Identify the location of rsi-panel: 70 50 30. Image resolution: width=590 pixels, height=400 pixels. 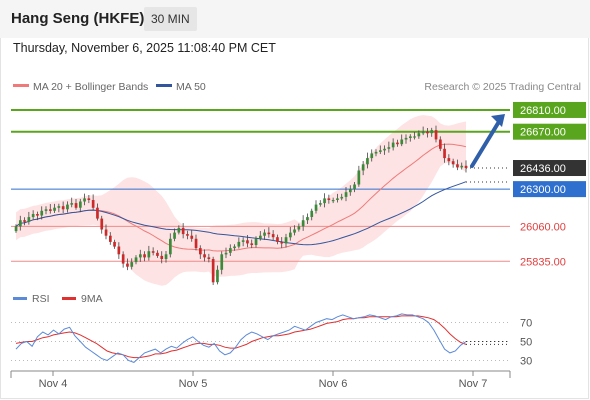
(271, 340).